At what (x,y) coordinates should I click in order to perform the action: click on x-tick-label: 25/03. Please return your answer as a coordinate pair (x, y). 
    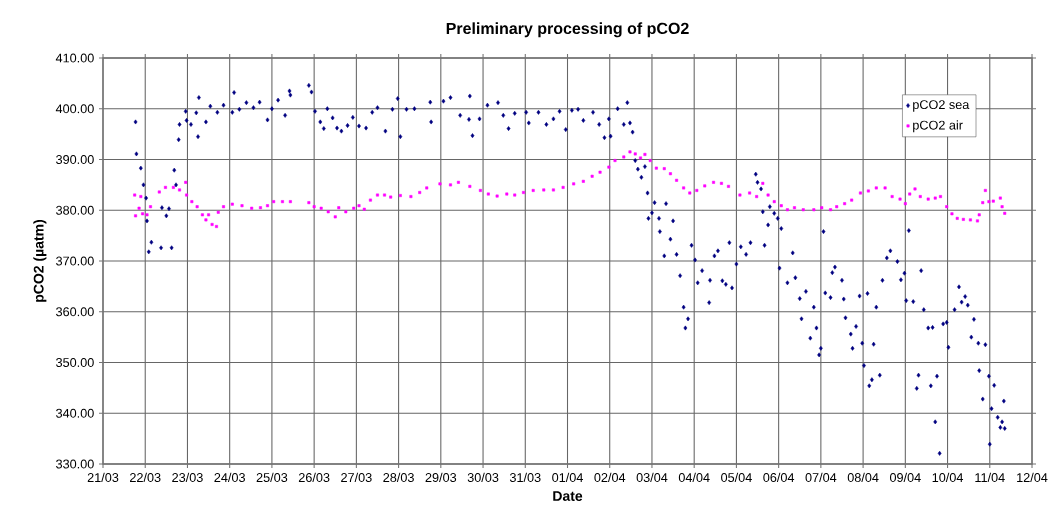
    Looking at the image, I should click on (272, 477).